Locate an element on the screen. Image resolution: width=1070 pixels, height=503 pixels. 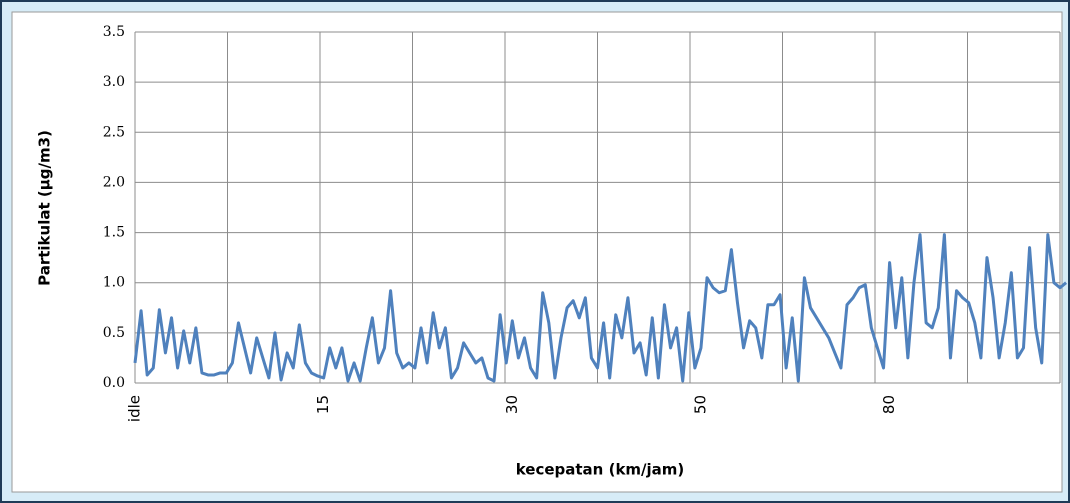
y-tick-label: 3.5 is located at coordinates (114, 32).